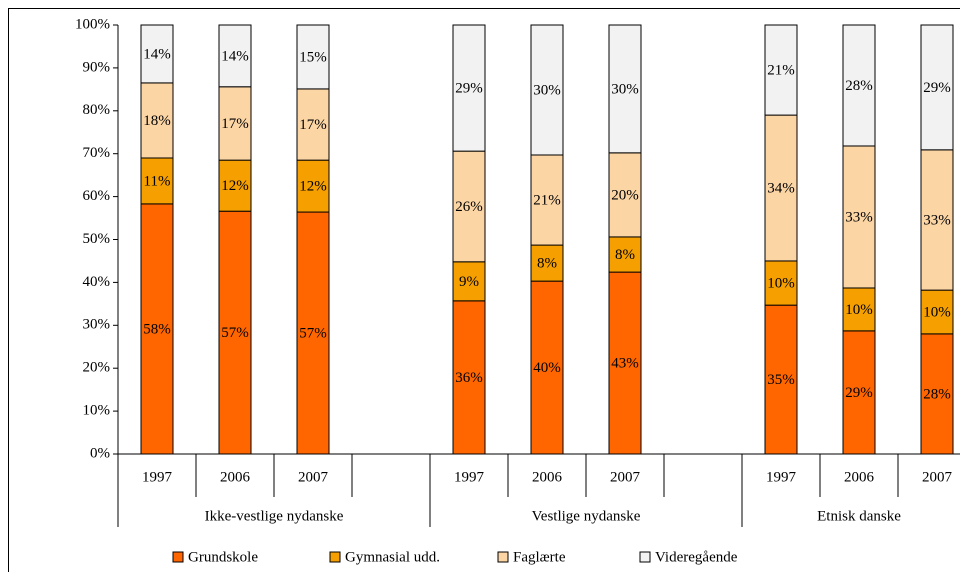 The height and width of the screenshot is (572, 960). What do you see at coordinates (97, 411) in the screenshot?
I see `y-tick-label: 10%` at bounding box center [97, 411].